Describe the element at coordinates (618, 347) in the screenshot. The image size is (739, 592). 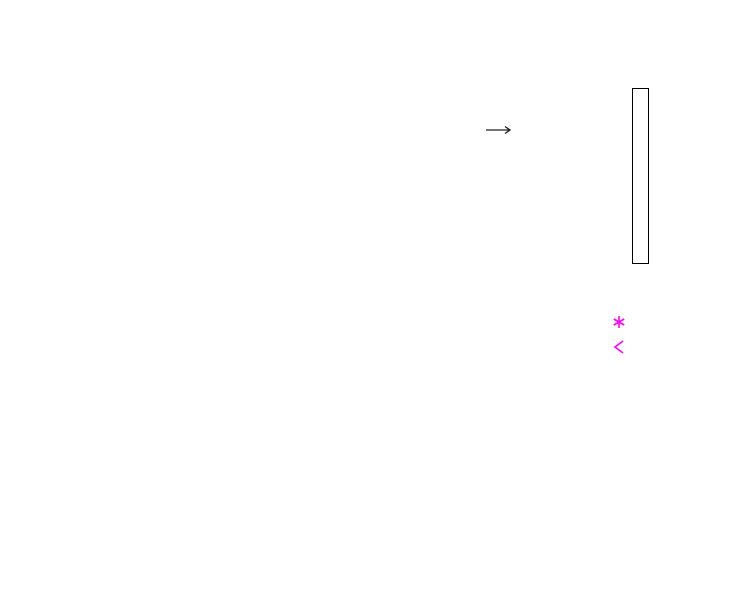
I see `drifter-marker-icon` at that location.